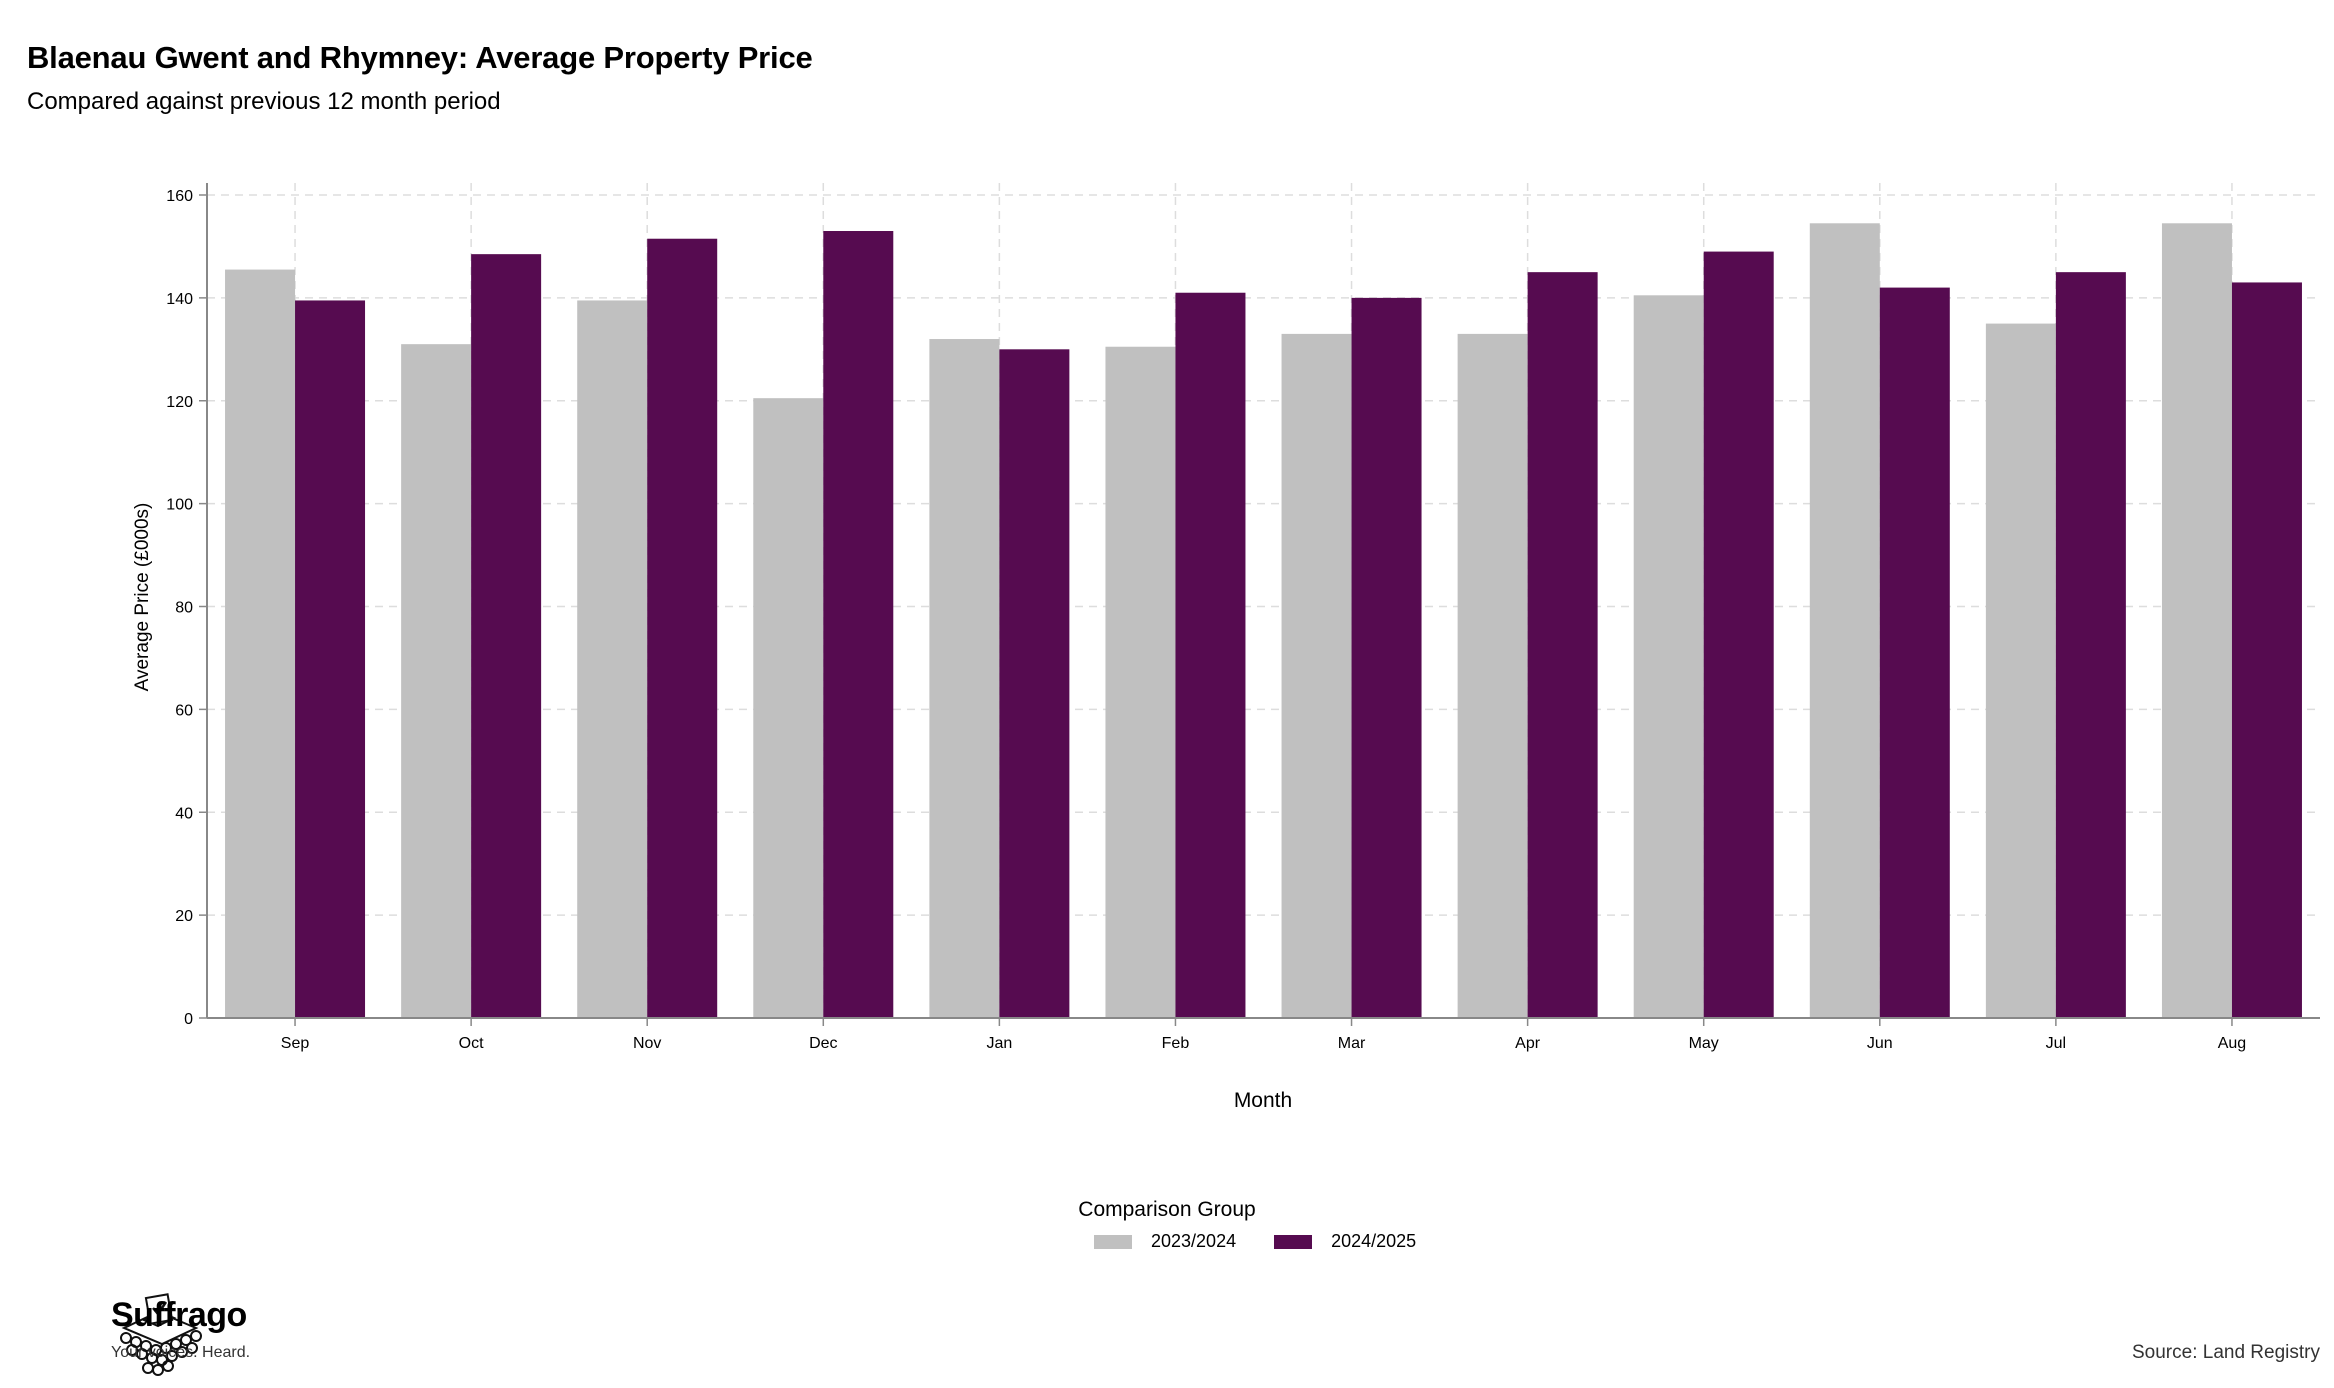 The width and height of the screenshot is (2334, 1388). I want to click on x-tick-label: Oct, so click(471, 1043).